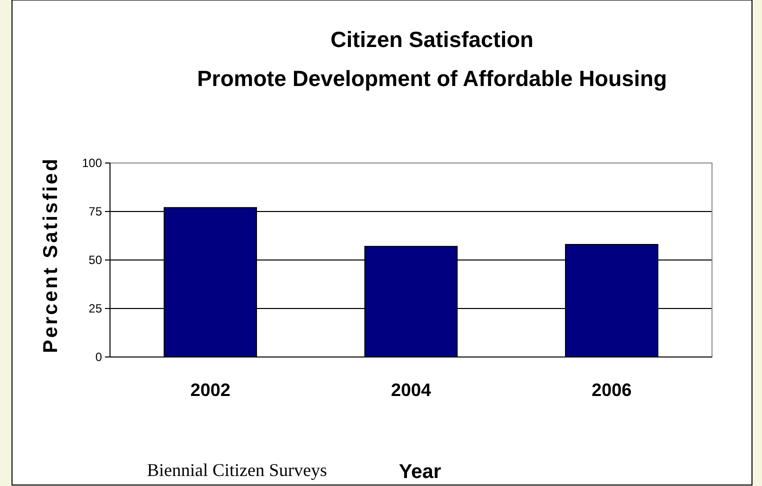 The image size is (762, 486). What do you see at coordinates (95, 211) in the screenshot?
I see `y-tick-label: 75` at bounding box center [95, 211].